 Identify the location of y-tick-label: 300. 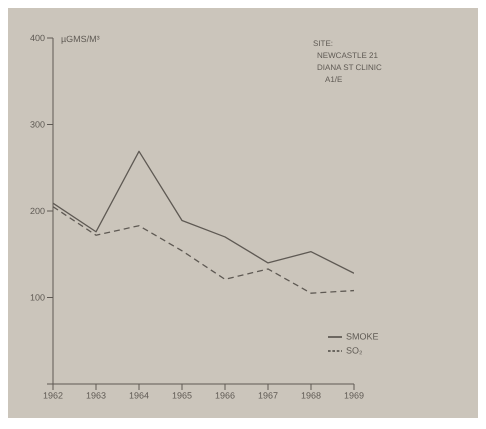
(37, 125).